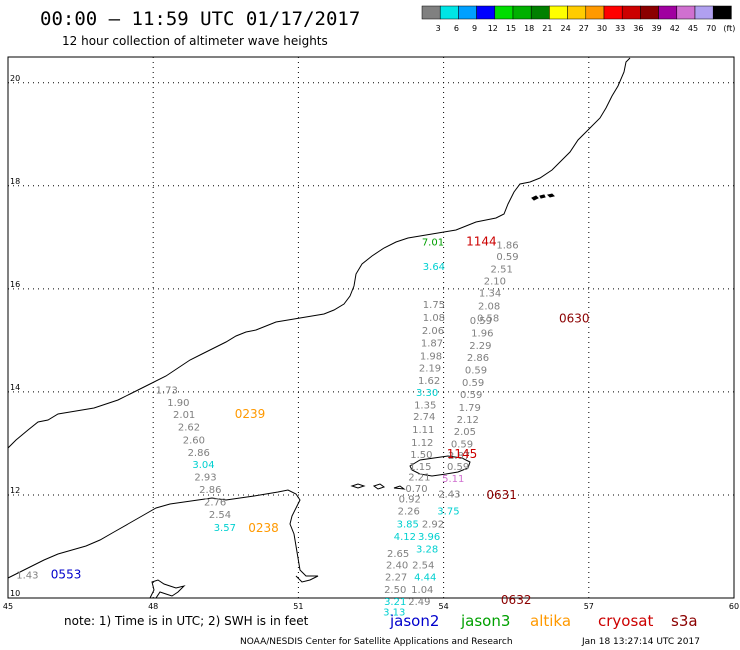 This screenshot has width=740, height=650. Describe the element at coordinates (8, 606) in the screenshot. I see `longitude-tick-label: 45` at that location.